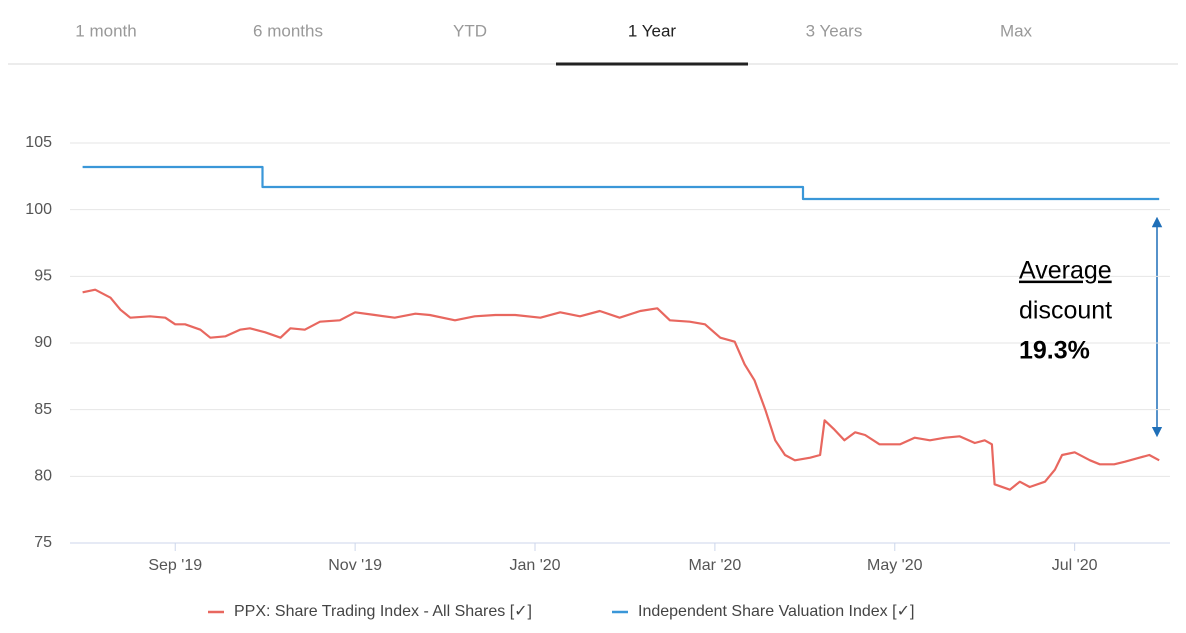 This screenshot has width=1186, height=633. I want to click on y-tick-label: 90, so click(43, 342).